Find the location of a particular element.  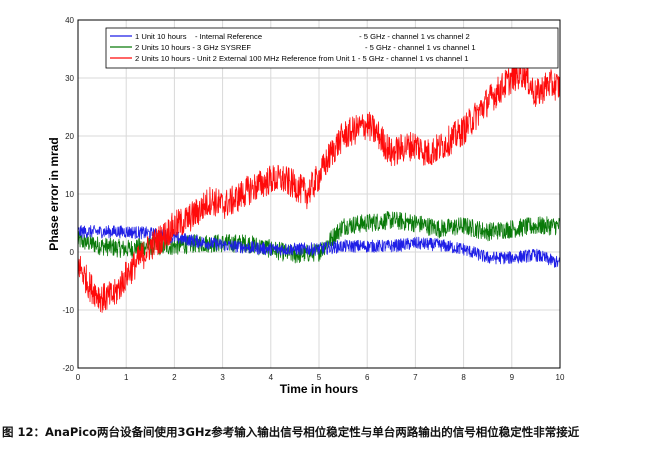

x-tick-label: 8 is located at coordinates (463, 377).